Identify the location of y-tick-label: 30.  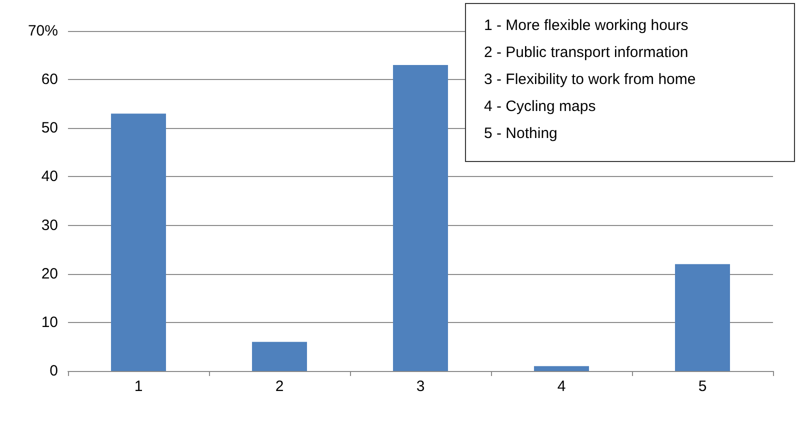
(49, 225).